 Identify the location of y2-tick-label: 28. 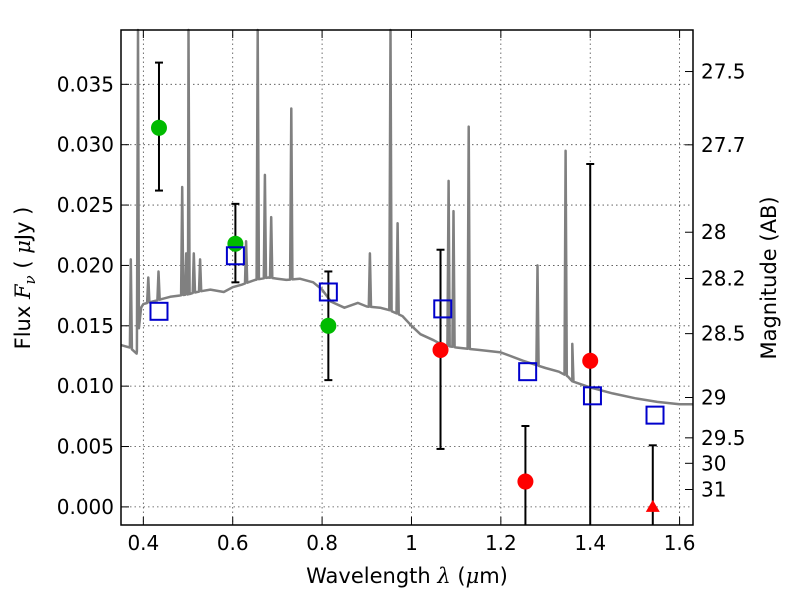
(713, 232).